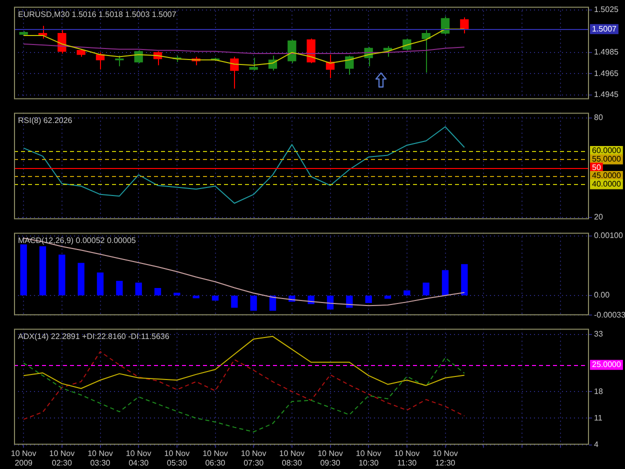 This screenshot has height=469, width=625. What do you see at coordinates (607, 175) in the screenshot?
I see `ref-line-label: 45.0000` at bounding box center [607, 175].